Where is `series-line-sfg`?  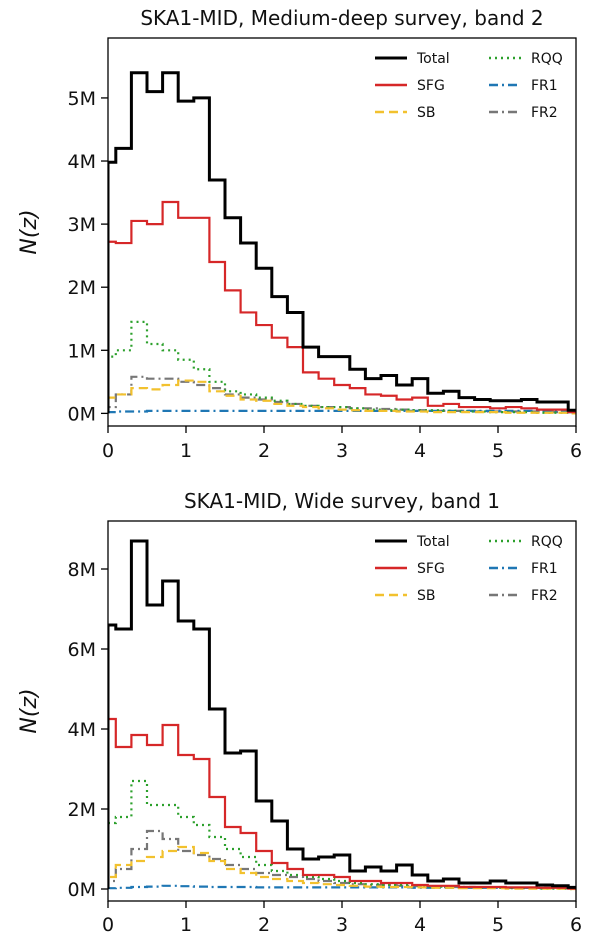 series-line-sfg is located at coordinates (342, 803).